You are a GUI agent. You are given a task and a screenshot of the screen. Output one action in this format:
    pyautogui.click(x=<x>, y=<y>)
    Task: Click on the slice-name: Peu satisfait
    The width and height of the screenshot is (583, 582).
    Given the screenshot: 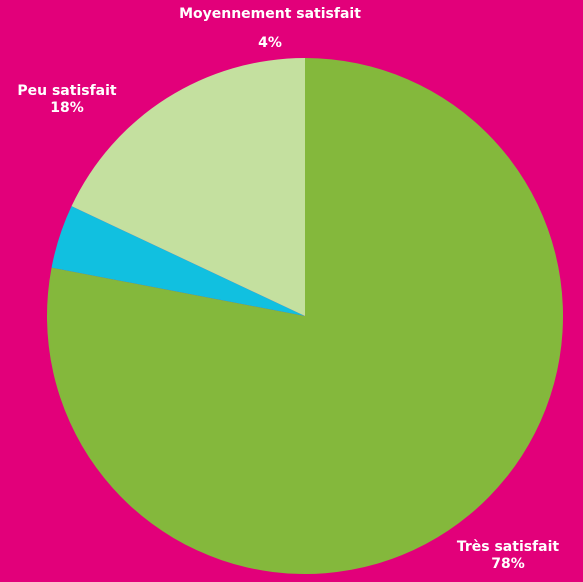 What is the action you would take?
    pyautogui.click(x=67, y=91)
    